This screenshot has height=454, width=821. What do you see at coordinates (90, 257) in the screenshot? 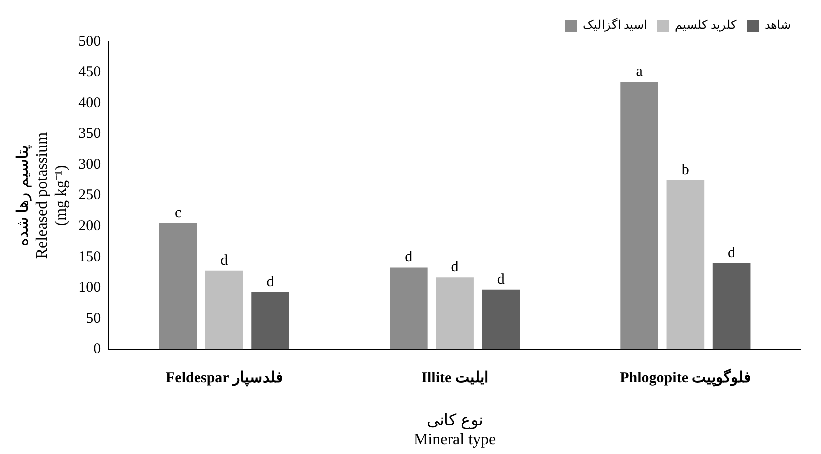
I see `y-tick-label: 150` at bounding box center [90, 257].